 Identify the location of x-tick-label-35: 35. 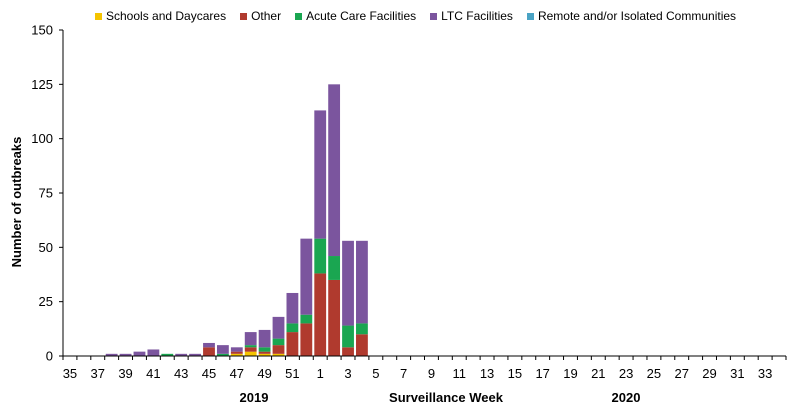
(70, 373).